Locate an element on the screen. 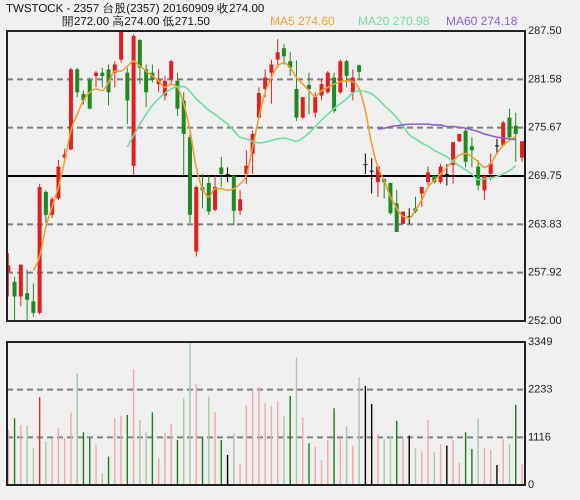 The height and width of the screenshot is (500, 580). y-tick-label: 269.75 is located at coordinates (545, 176).